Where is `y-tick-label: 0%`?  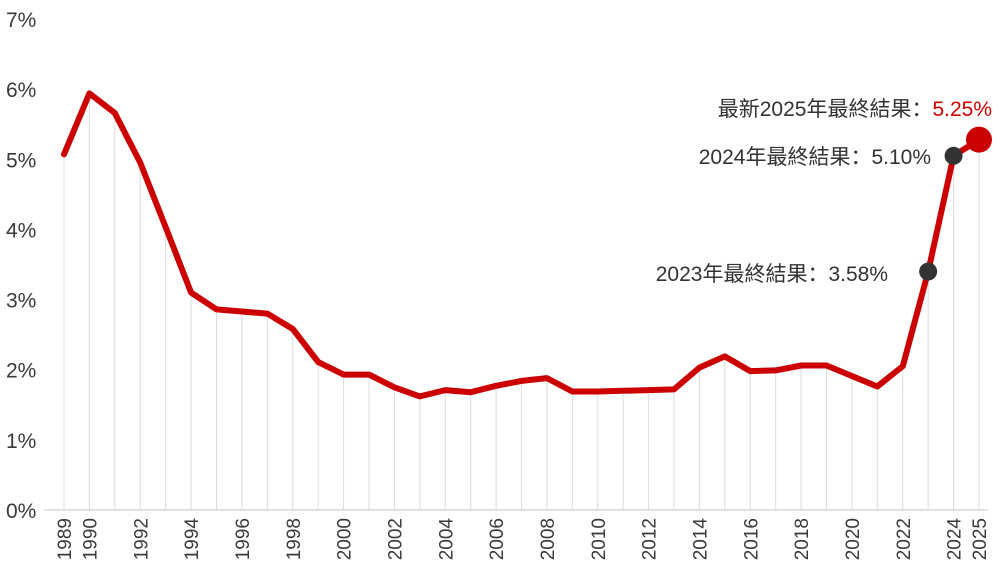 y-tick-label: 0% is located at coordinates (21, 511).